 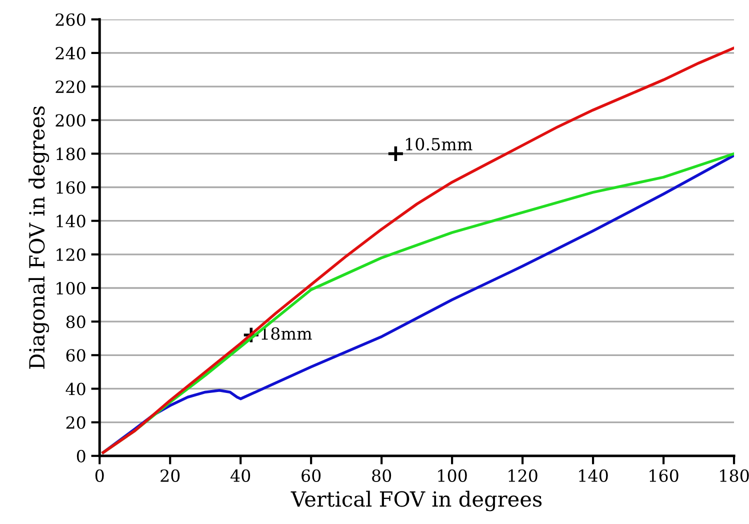 What do you see at coordinates (39, 237) in the screenshot?
I see `y-axis-title: Diagonal FOV in degrees` at bounding box center [39, 237].